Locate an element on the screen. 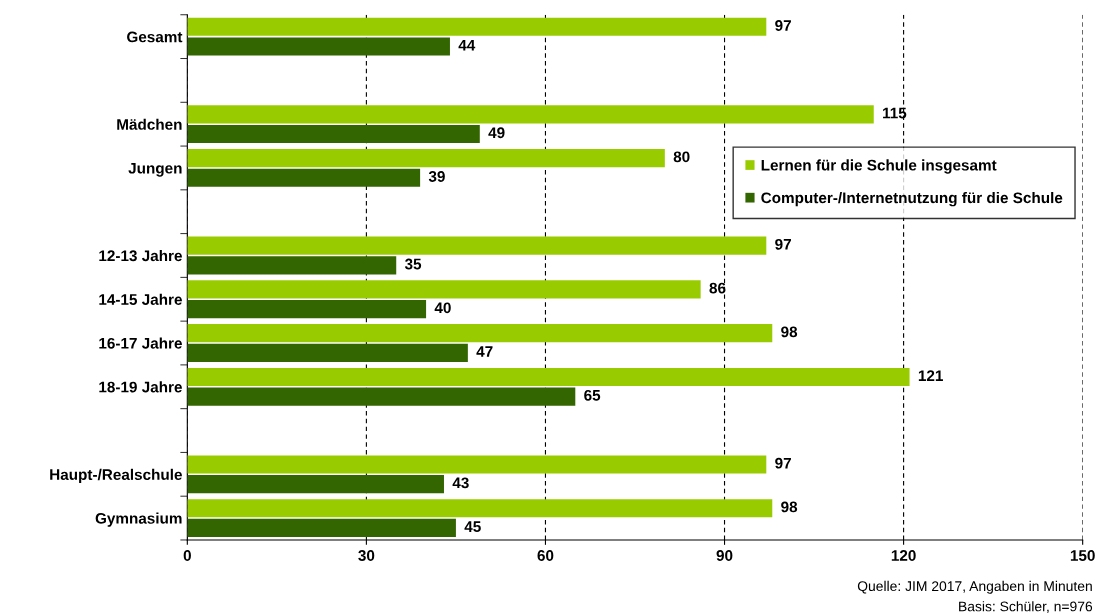  data-label: 65 is located at coordinates (592, 395).